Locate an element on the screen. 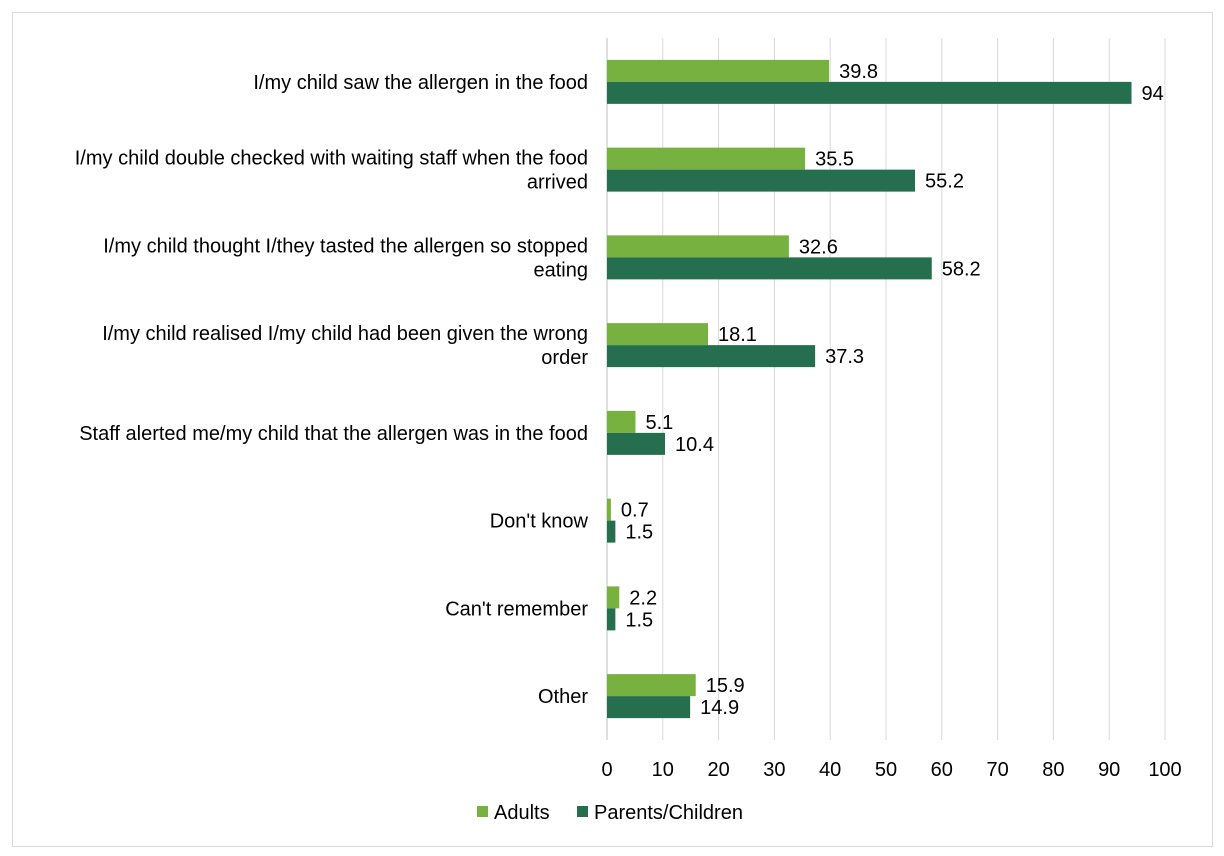  data-label: 55.2 is located at coordinates (944, 182).